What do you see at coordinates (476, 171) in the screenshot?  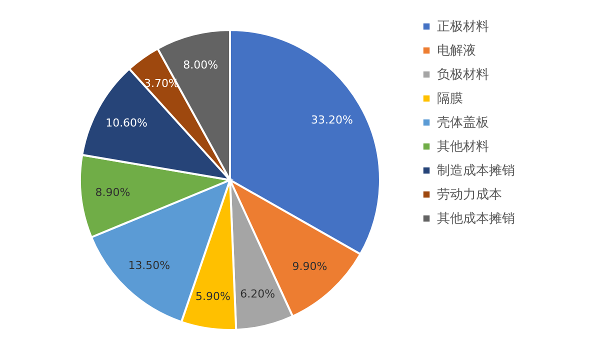 I see `legend-label: 制造成本摊销` at bounding box center [476, 171].